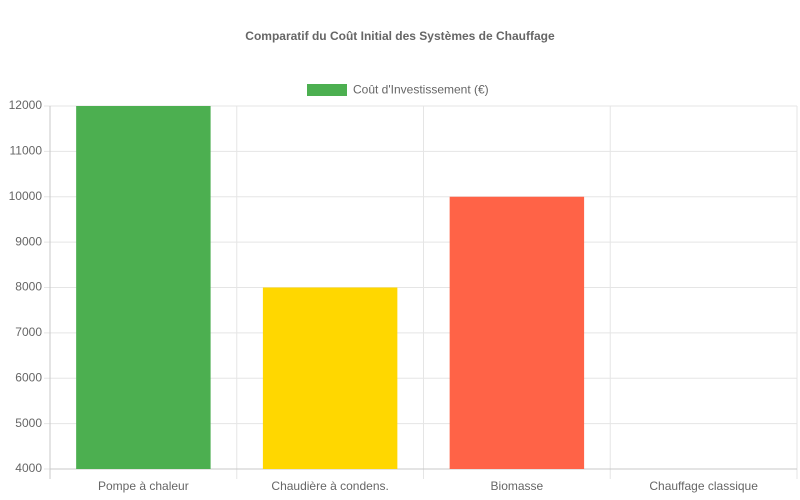 This screenshot has width=800, height=500. Describe the element at coordinates (517, 486) in the screenshot. I see `x-tick-label: Biomasse` at that location.